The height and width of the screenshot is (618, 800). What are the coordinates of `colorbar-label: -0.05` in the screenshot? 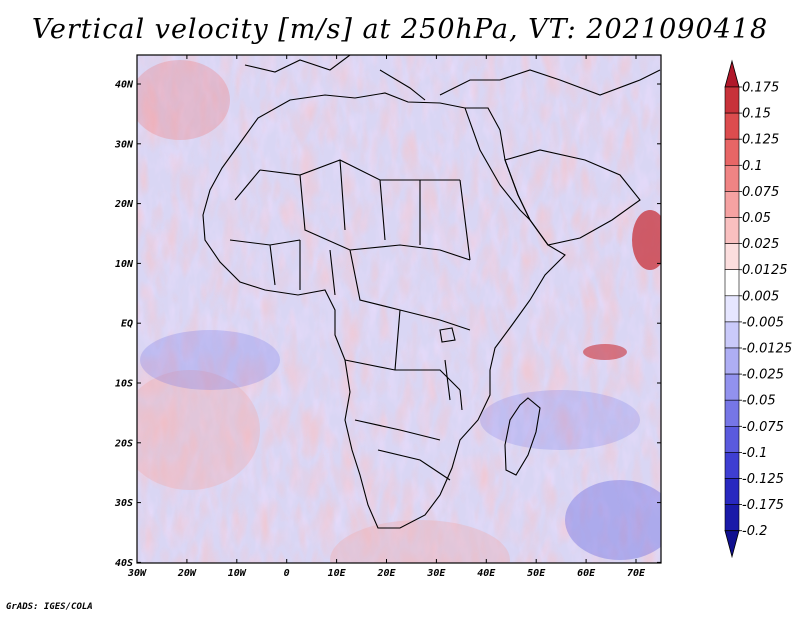 It's located at (759, 401).